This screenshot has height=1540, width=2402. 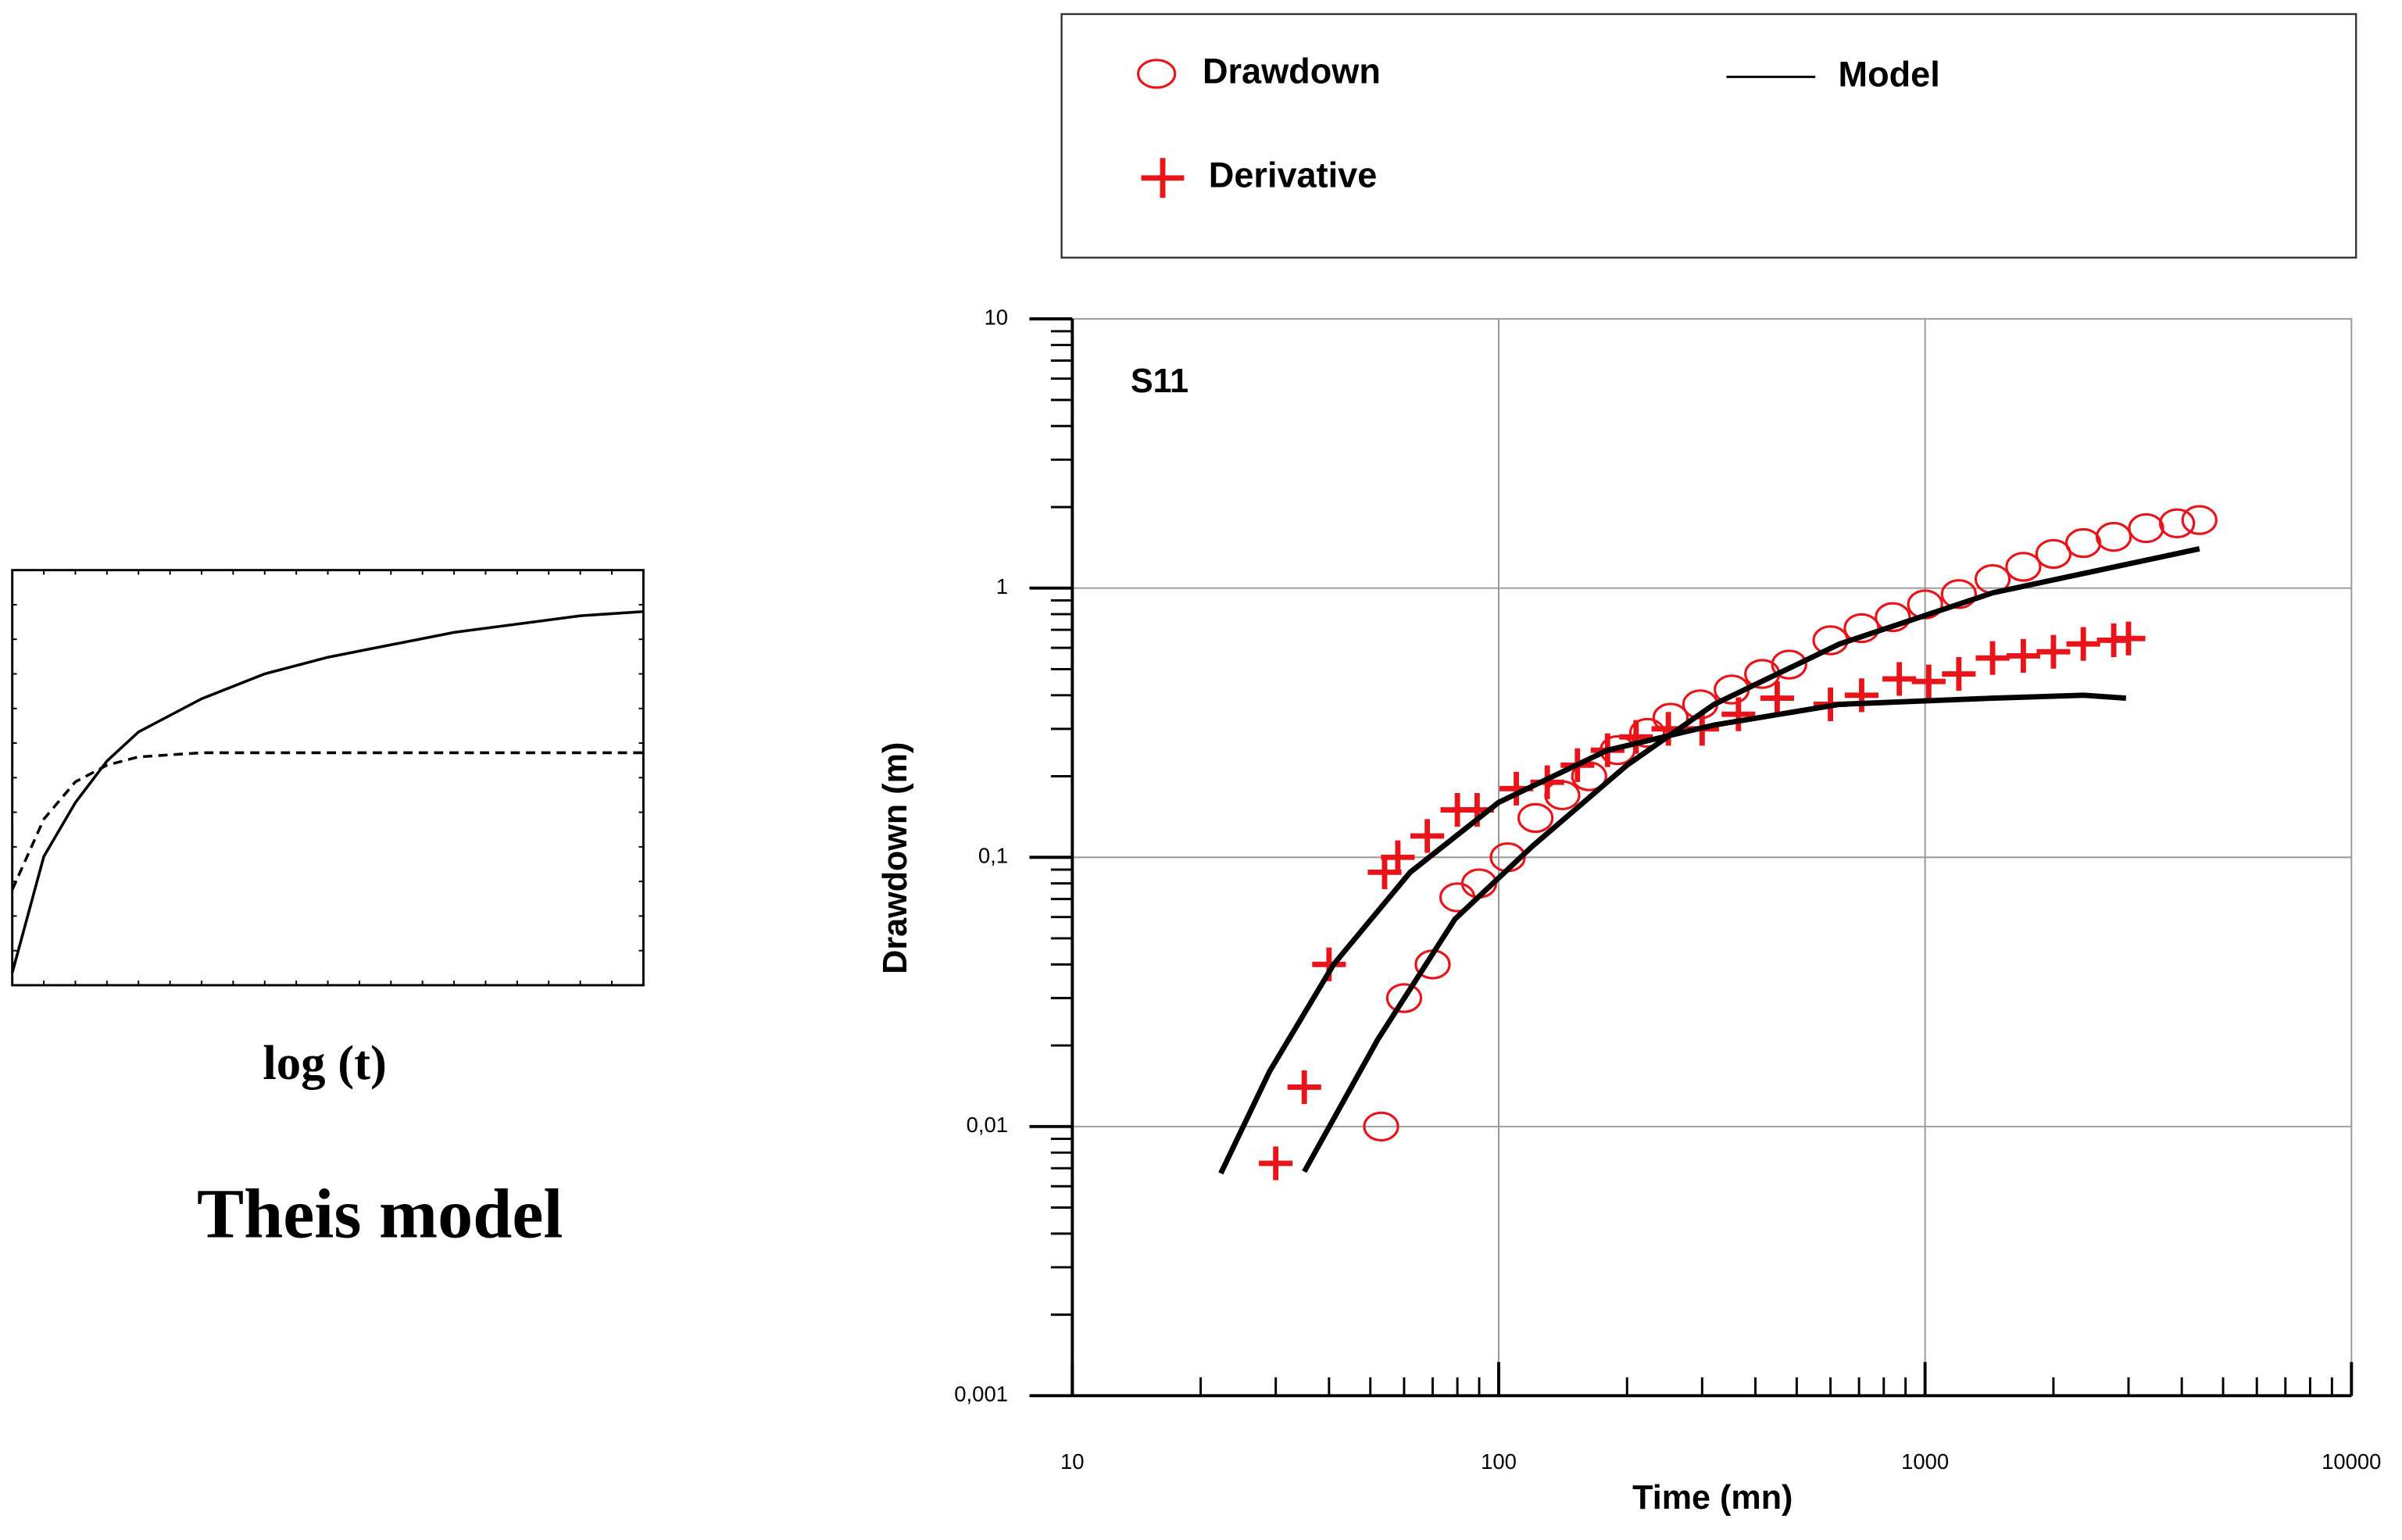 What do you see at coordinates (380, 1214) in the screenshot?
I see `chart-title: Theis model` at bounding box center [380, 1214].